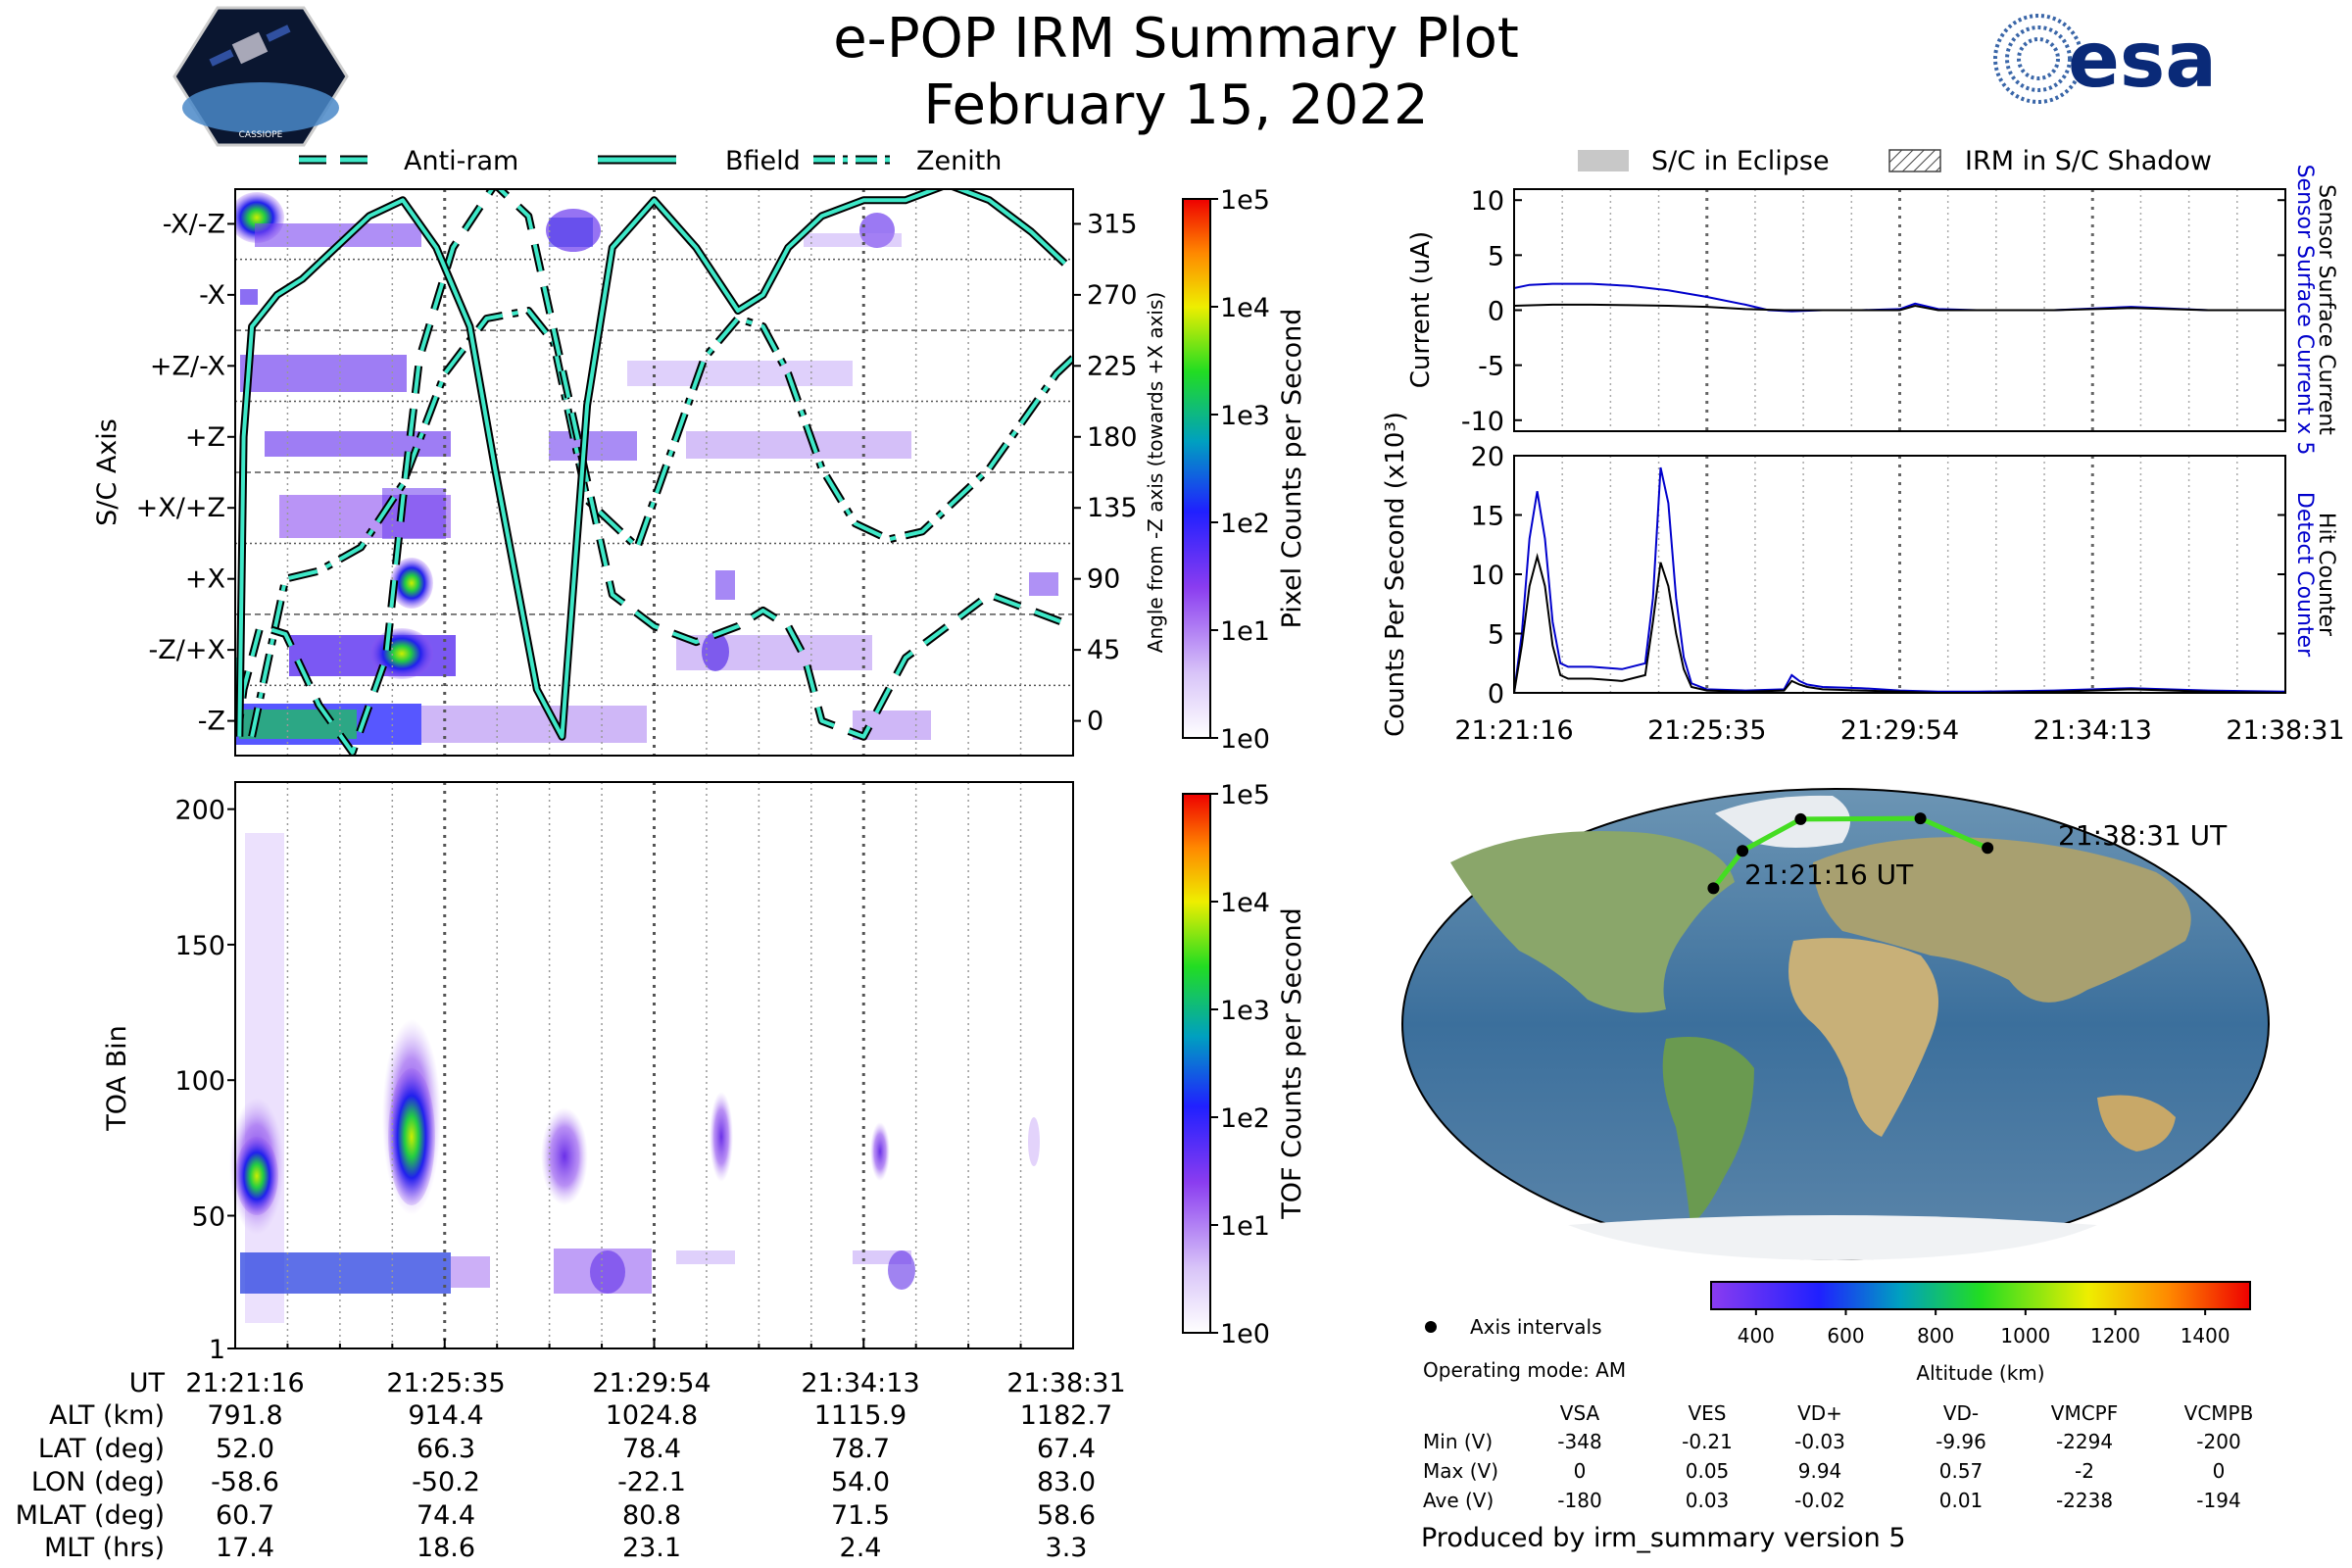 The width and height of the screenshot is (2352, 1568). Describe the element at coordinates (1112, 508) in the screenshot. I see `pixel-right-tick-label: 135` at that location.